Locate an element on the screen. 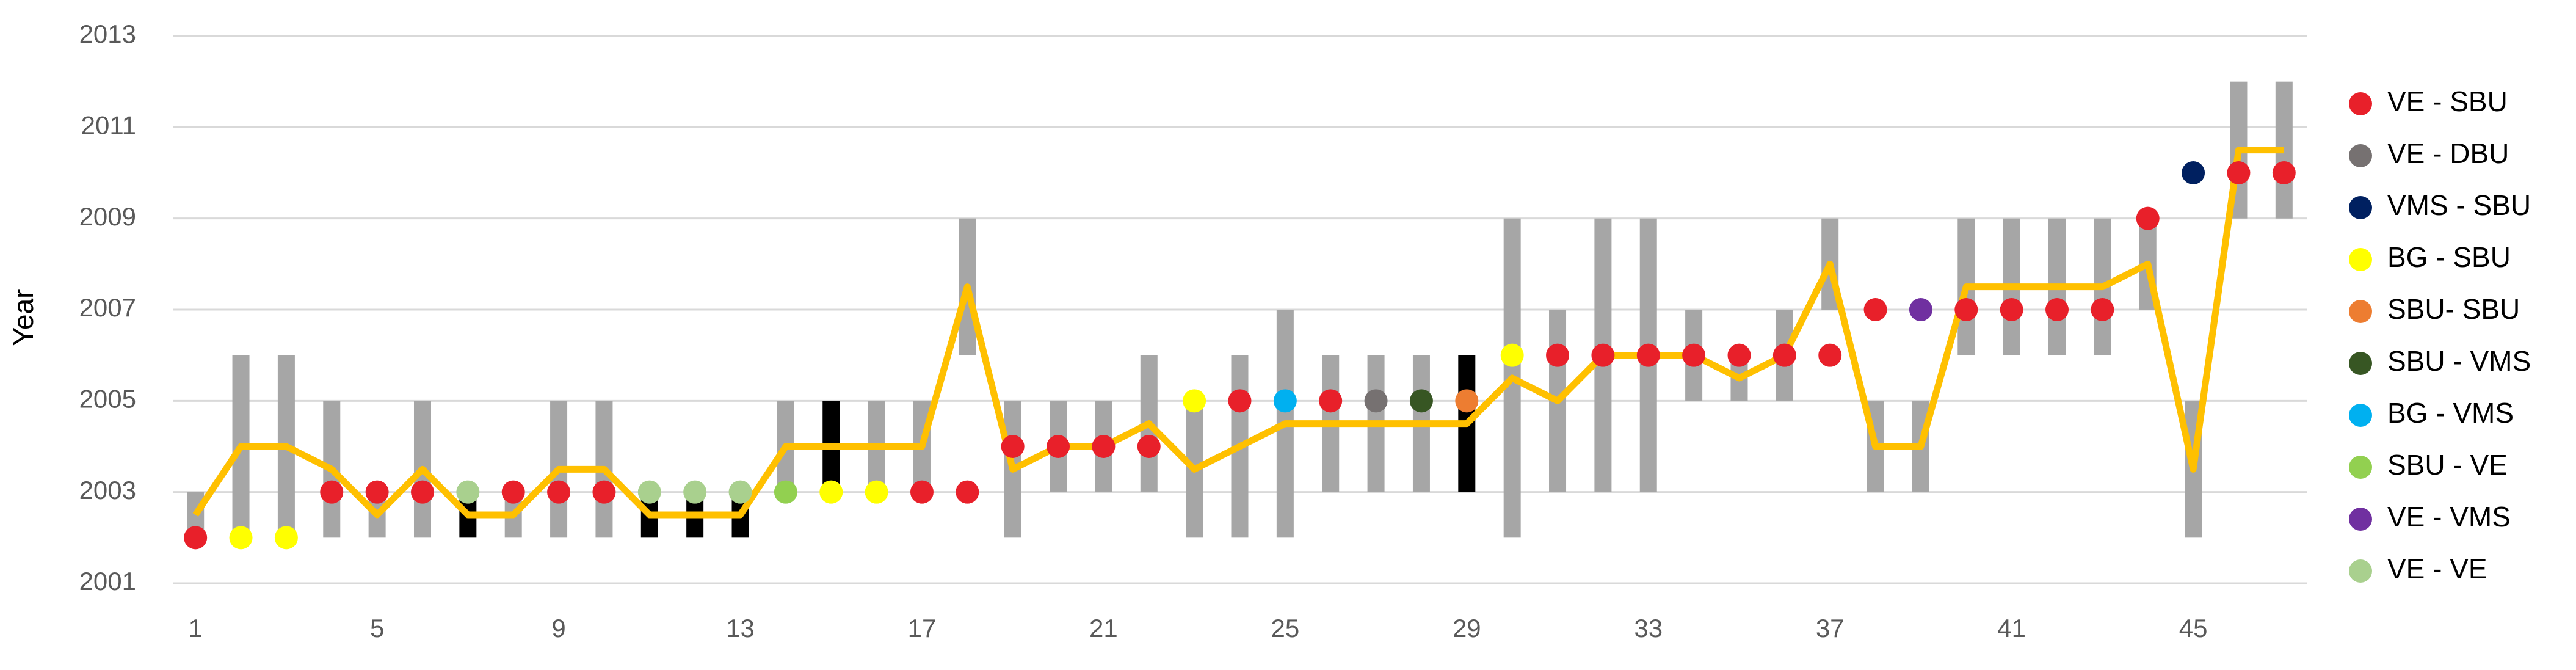 This screenshot has height=670, width=2576. legend-label: VMS - SBU is located at coordinates (2459, 205).